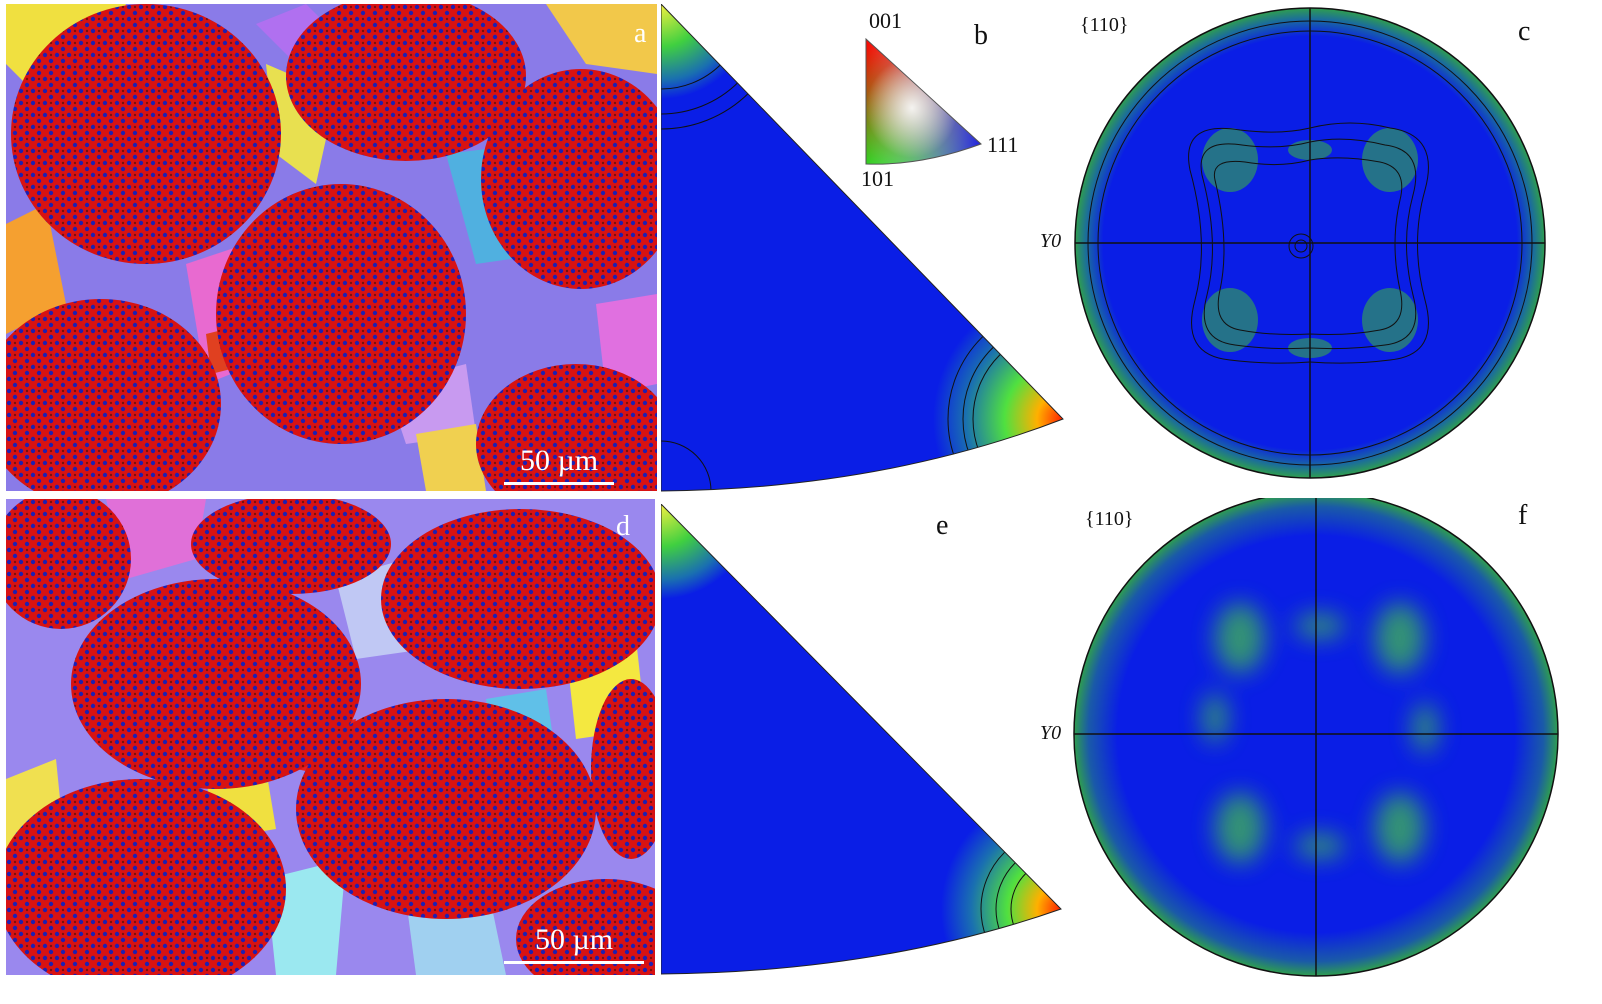 This screenshot has width=1602, height=1004. I want to click on panel-label-e: e, so click(942, 525).